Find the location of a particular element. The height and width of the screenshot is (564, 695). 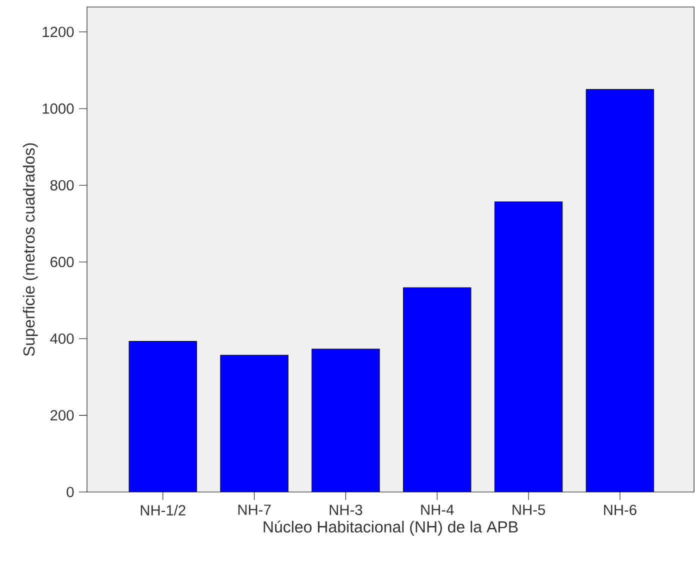

x-tick-label: NH-6 is located at coordinates (620, 510).